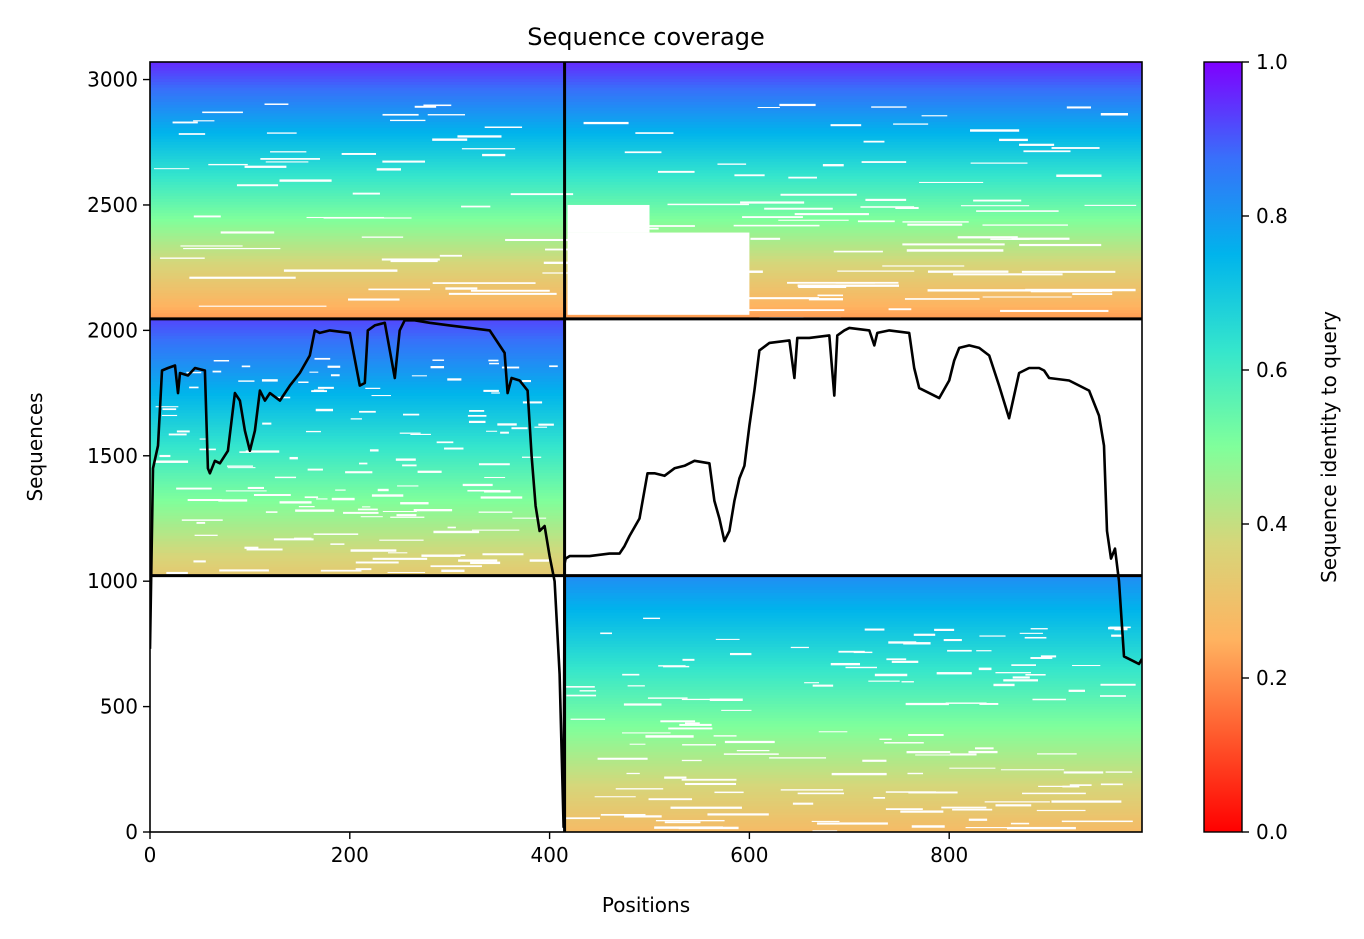  What do you see at coordinates (949, 855) in the screenshot?
I see `x-tick-label: 800` at bounding box center [949, 855].